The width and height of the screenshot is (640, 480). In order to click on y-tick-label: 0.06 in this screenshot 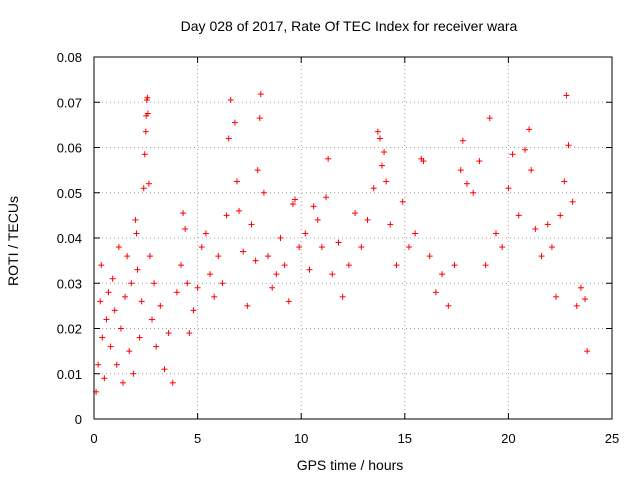, I will do `click(69, 148)`.